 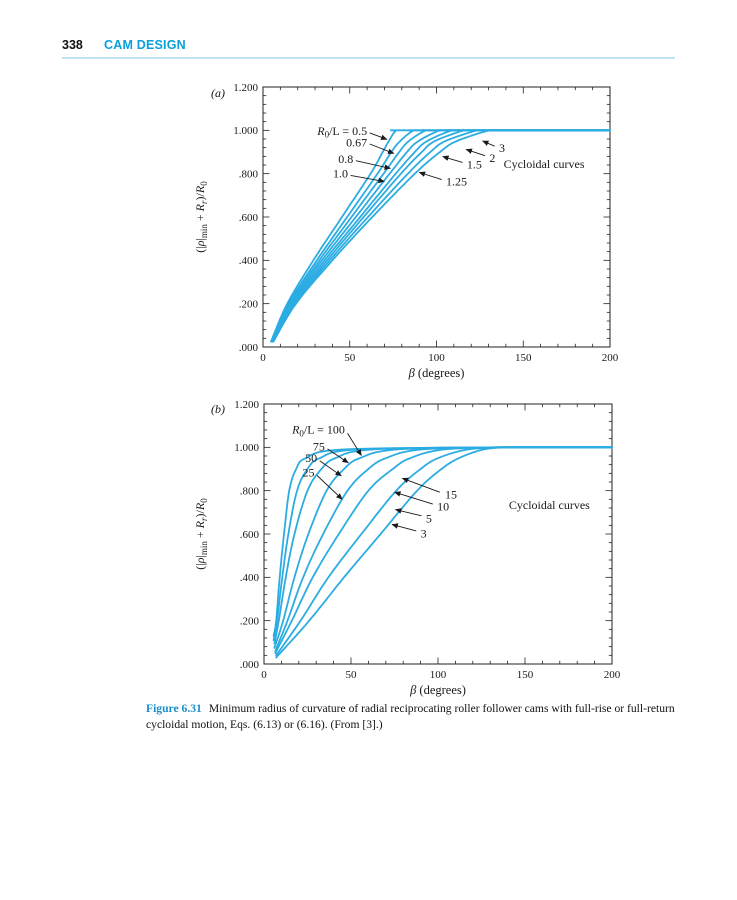 I want to click on annotations: R0/L = 0.50.67 0.81.0 32 1.51.25, so click(x=410, y=156).